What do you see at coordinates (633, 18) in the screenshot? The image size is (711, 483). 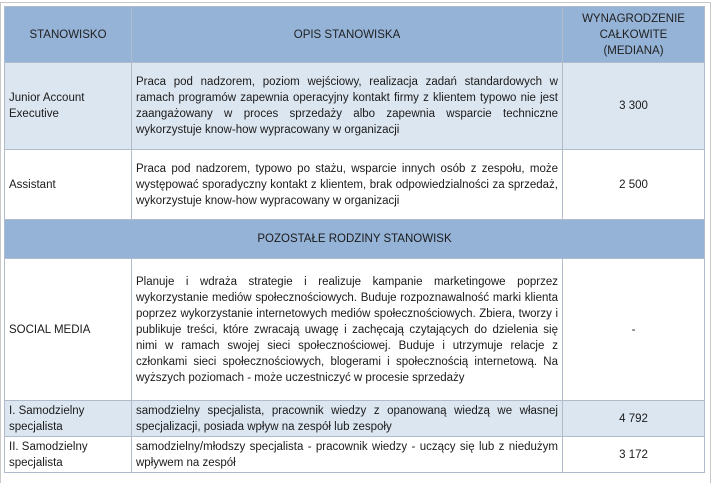 I see `header-salary-line1: WYNAGRODZENIE` at bounding box center [633, 18].